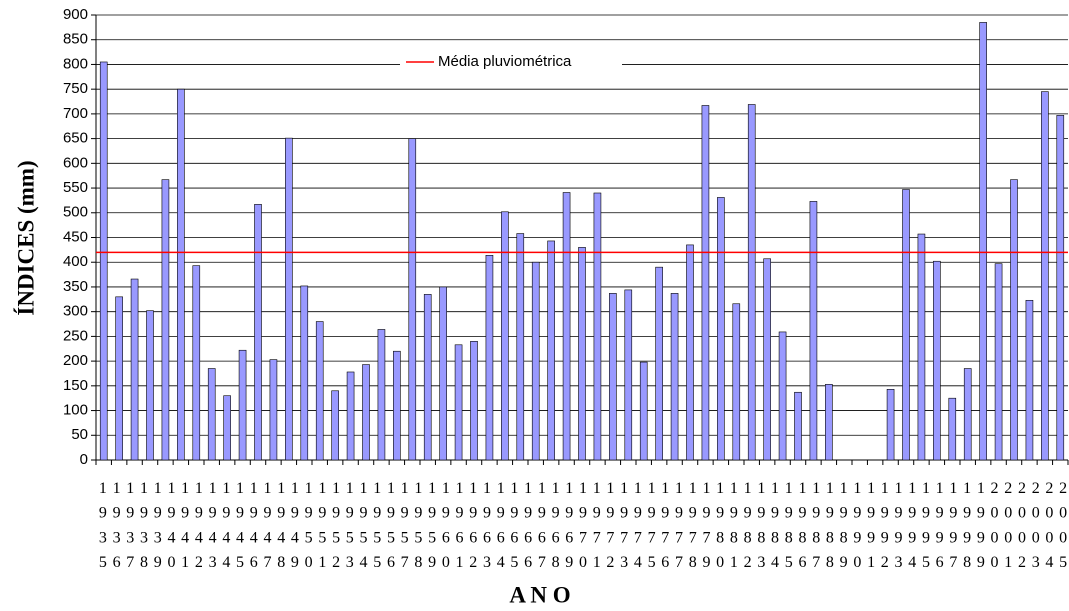 The width and height of the screenshot is (1069, 611). What do you see at coordinates (75, 385) in the screenshot?
I see `y-tick-label: 150` at bounding box center [75, 385].